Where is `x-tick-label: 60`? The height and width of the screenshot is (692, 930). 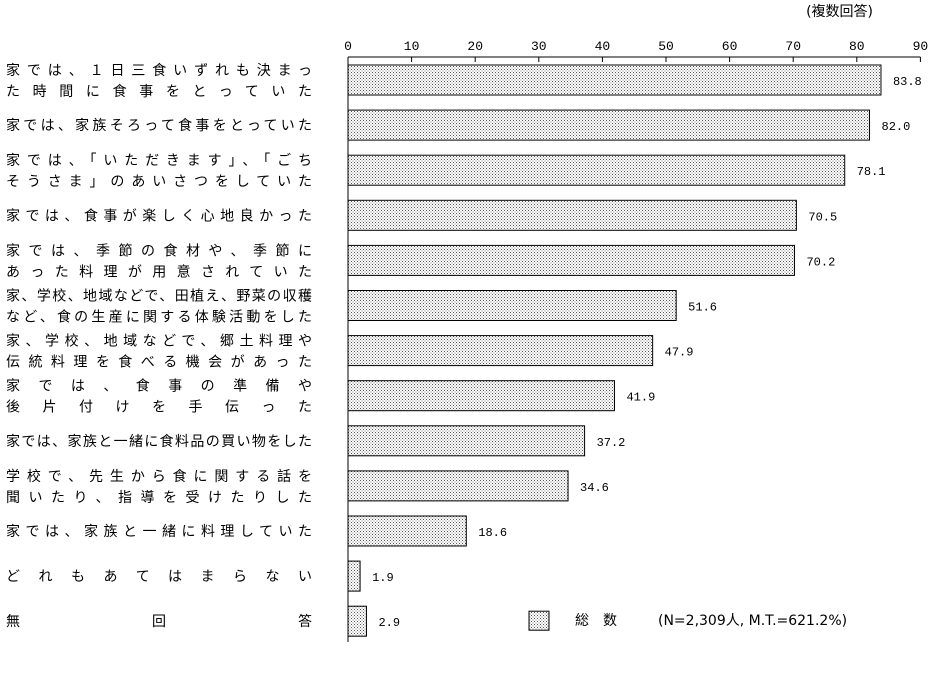 x-tick-label: 60 is located at coordinates (730, 46).